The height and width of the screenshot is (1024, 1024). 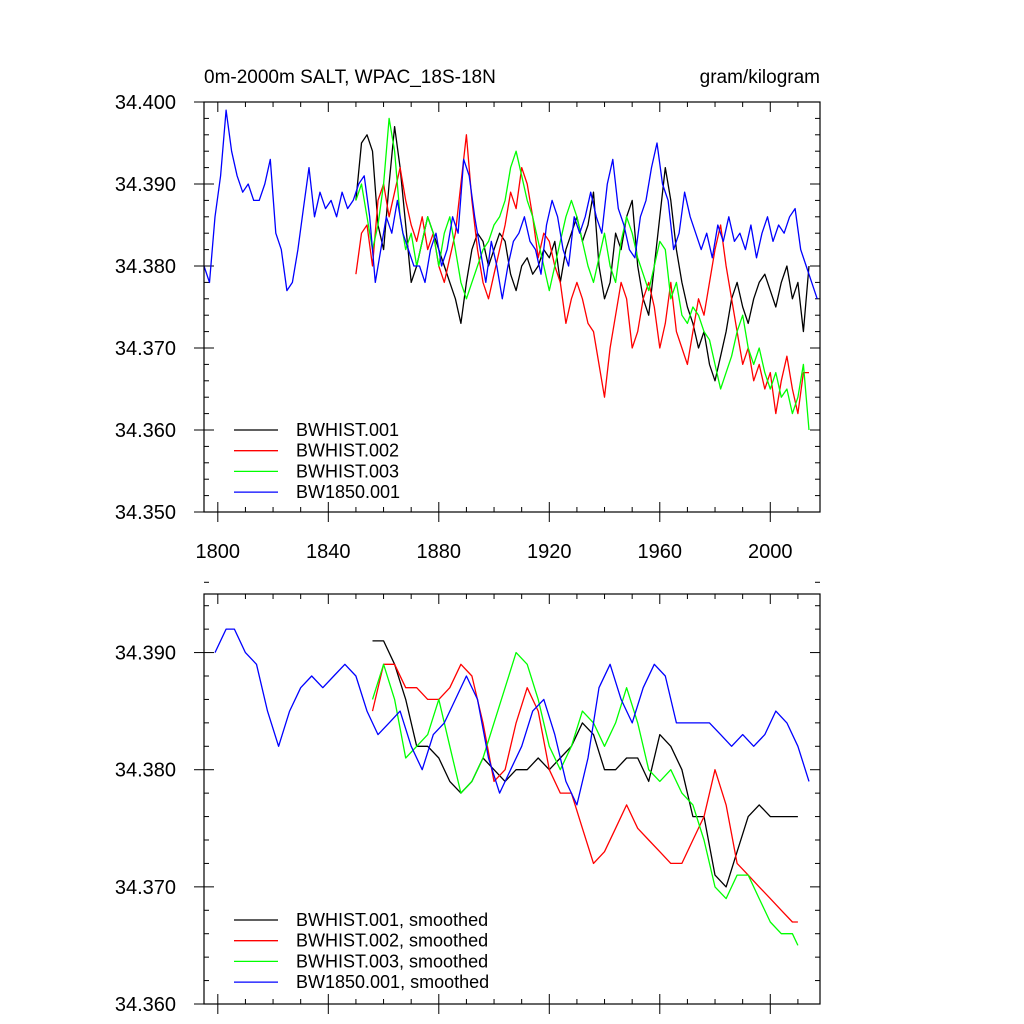 What do you see at coordinates (347, 430) in the screenshot?
I see `legend-label: BWHIST.001` at bounding box center [347, 430].